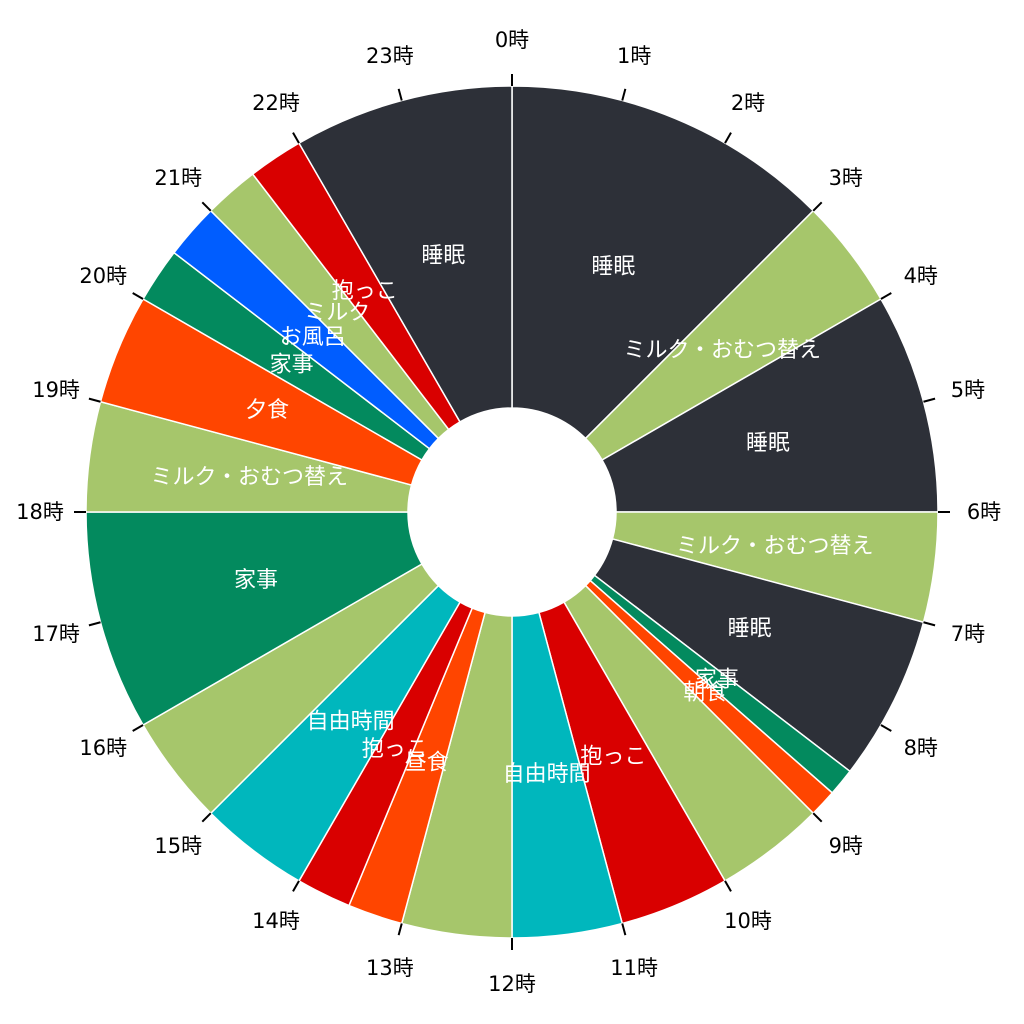 The image size is (1024, 1024). Describe the element at coordinates (178, 846) in the screenshot. I see `hour-label-15: 15時` at that location.